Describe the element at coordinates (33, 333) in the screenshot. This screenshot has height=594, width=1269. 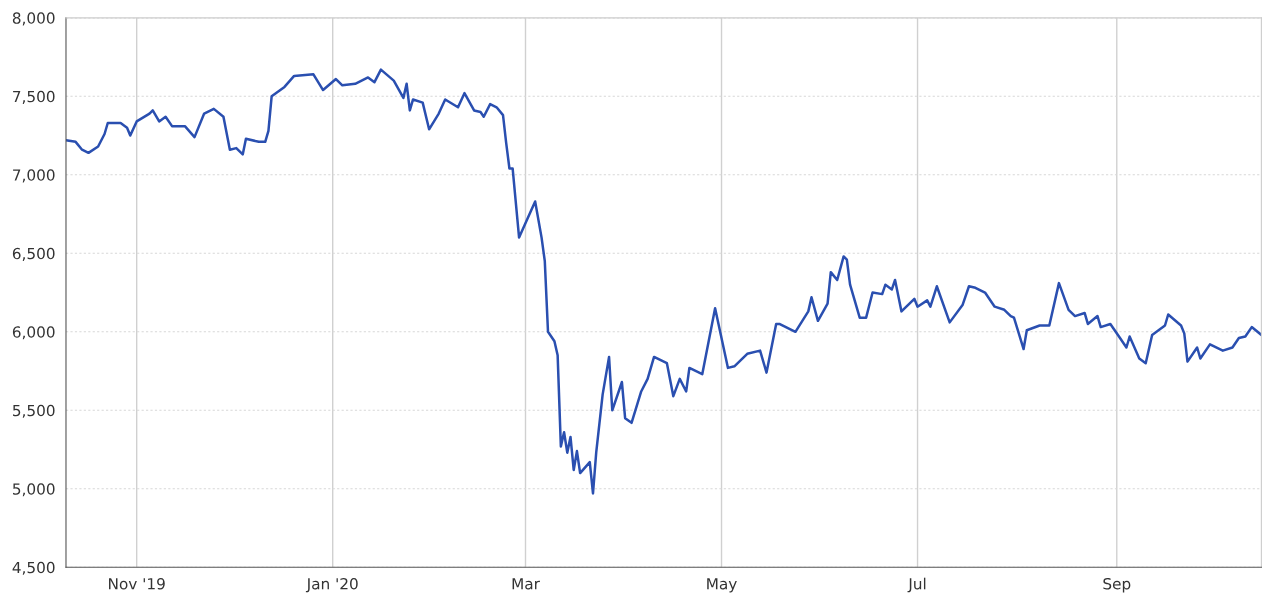
I see `y-tick-label: 6,000` at that location.